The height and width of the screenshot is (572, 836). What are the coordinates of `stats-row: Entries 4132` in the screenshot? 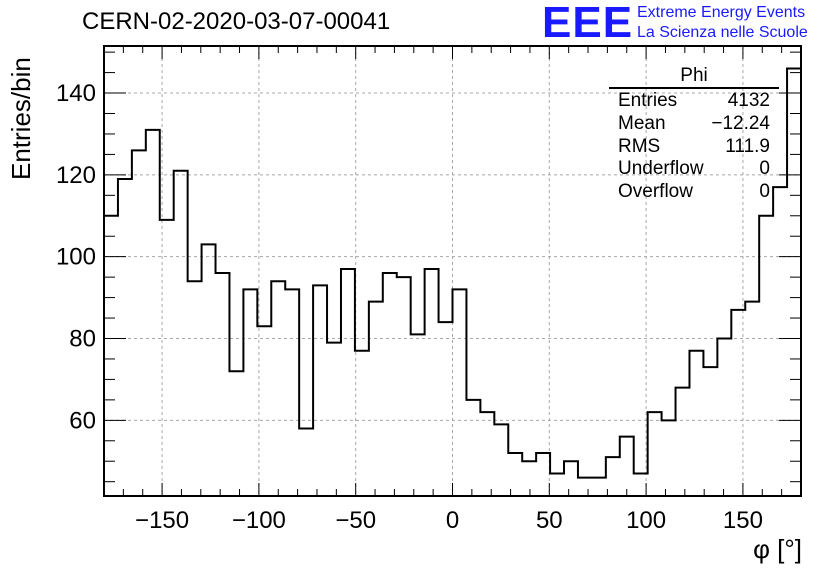 It's located at (694, 101).